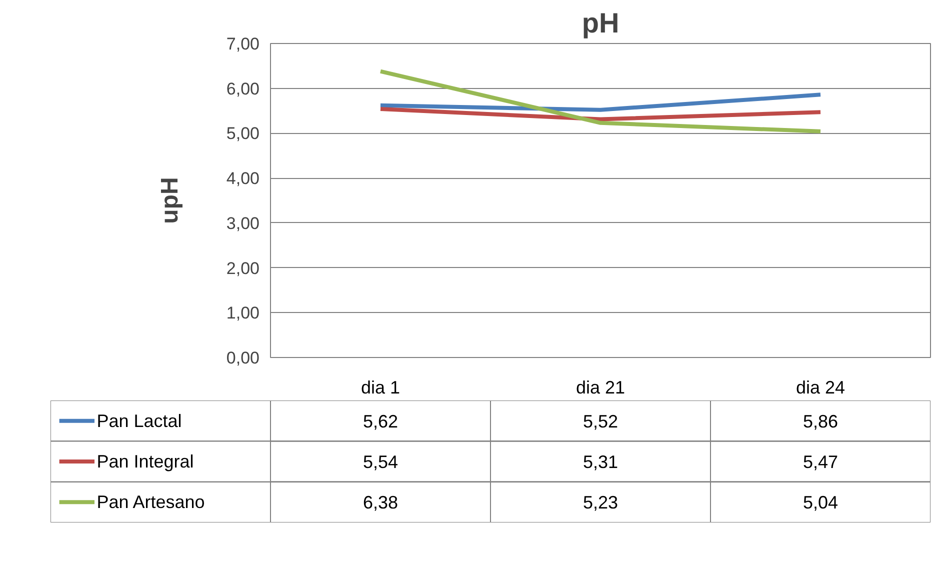  What do you see at coordinates (243, 358) in the screenshot?
I see `y-tick-label: 0,00` at bounding box center [243, 358].